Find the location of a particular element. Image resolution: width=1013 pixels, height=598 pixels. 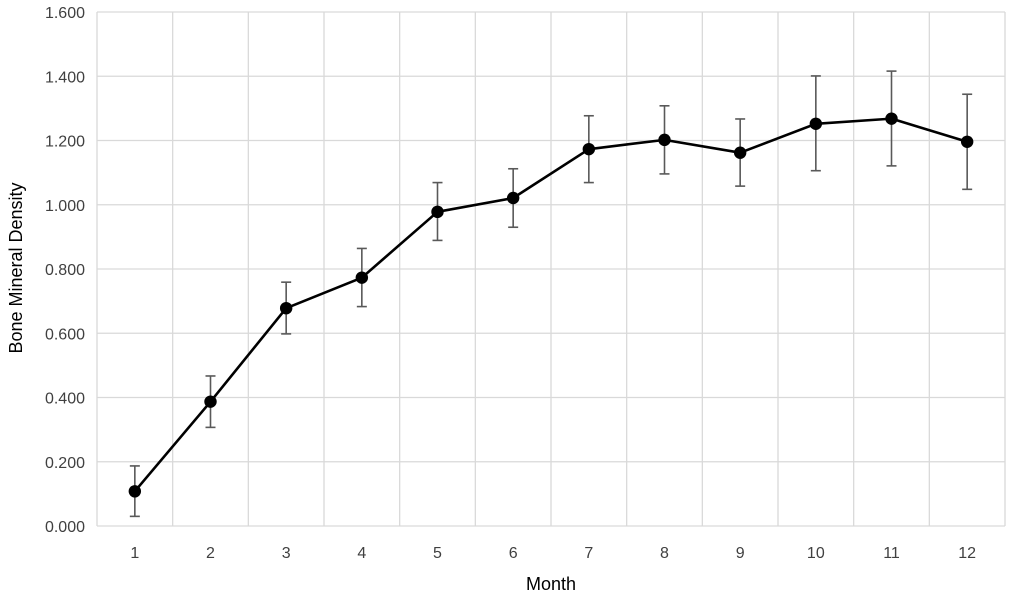

y-tick-label: 1.600 is located at coordinates (65, 13).